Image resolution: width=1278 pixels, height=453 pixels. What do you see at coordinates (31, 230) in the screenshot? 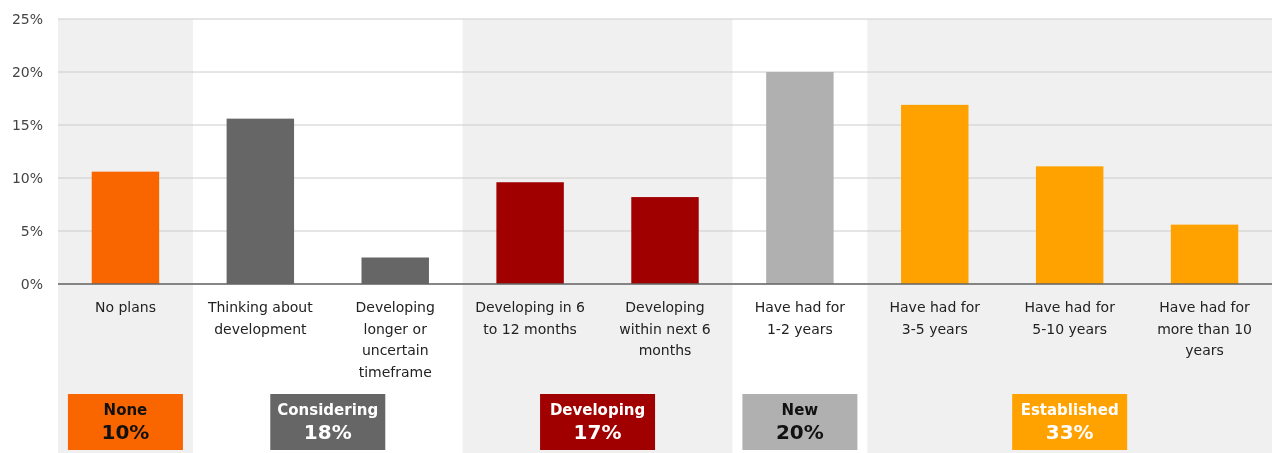
I see `y-tick-label: 5%` at bounding box center [31, 230].